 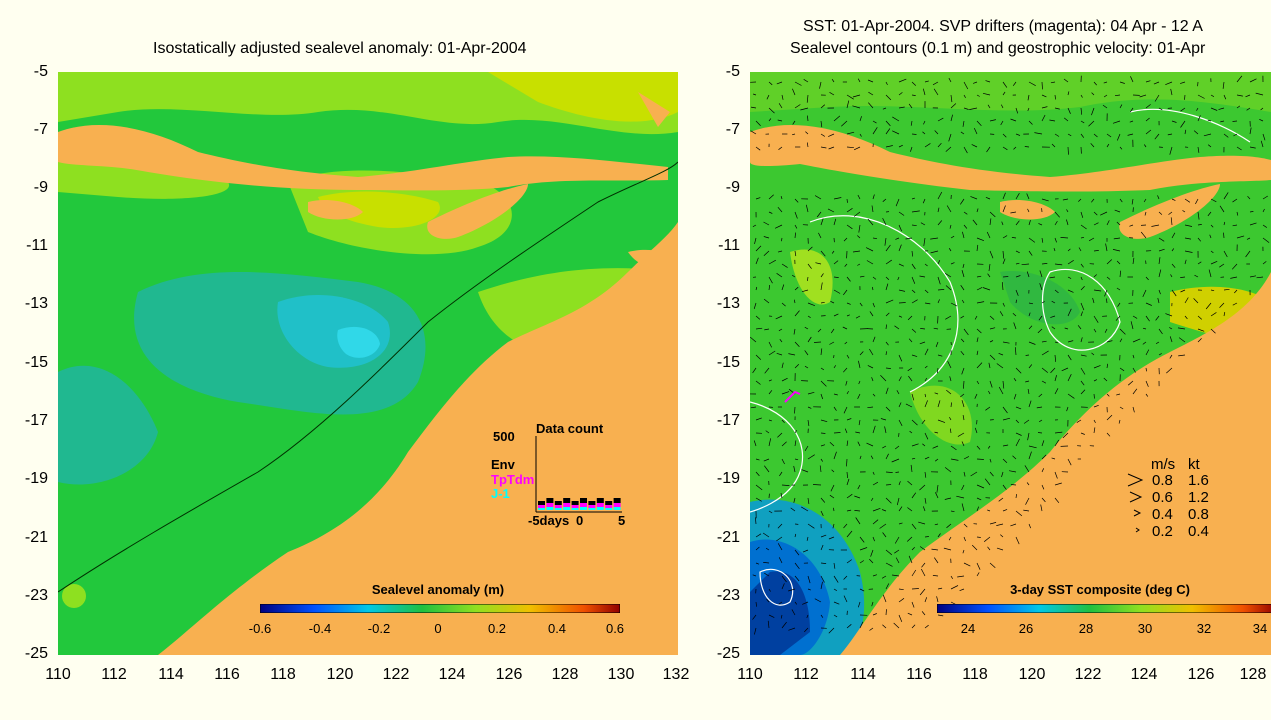 What do you see at coordinates (396, 674) in the screenshot?
I see `left-xtick: 122` at bounding box center [396, 674].